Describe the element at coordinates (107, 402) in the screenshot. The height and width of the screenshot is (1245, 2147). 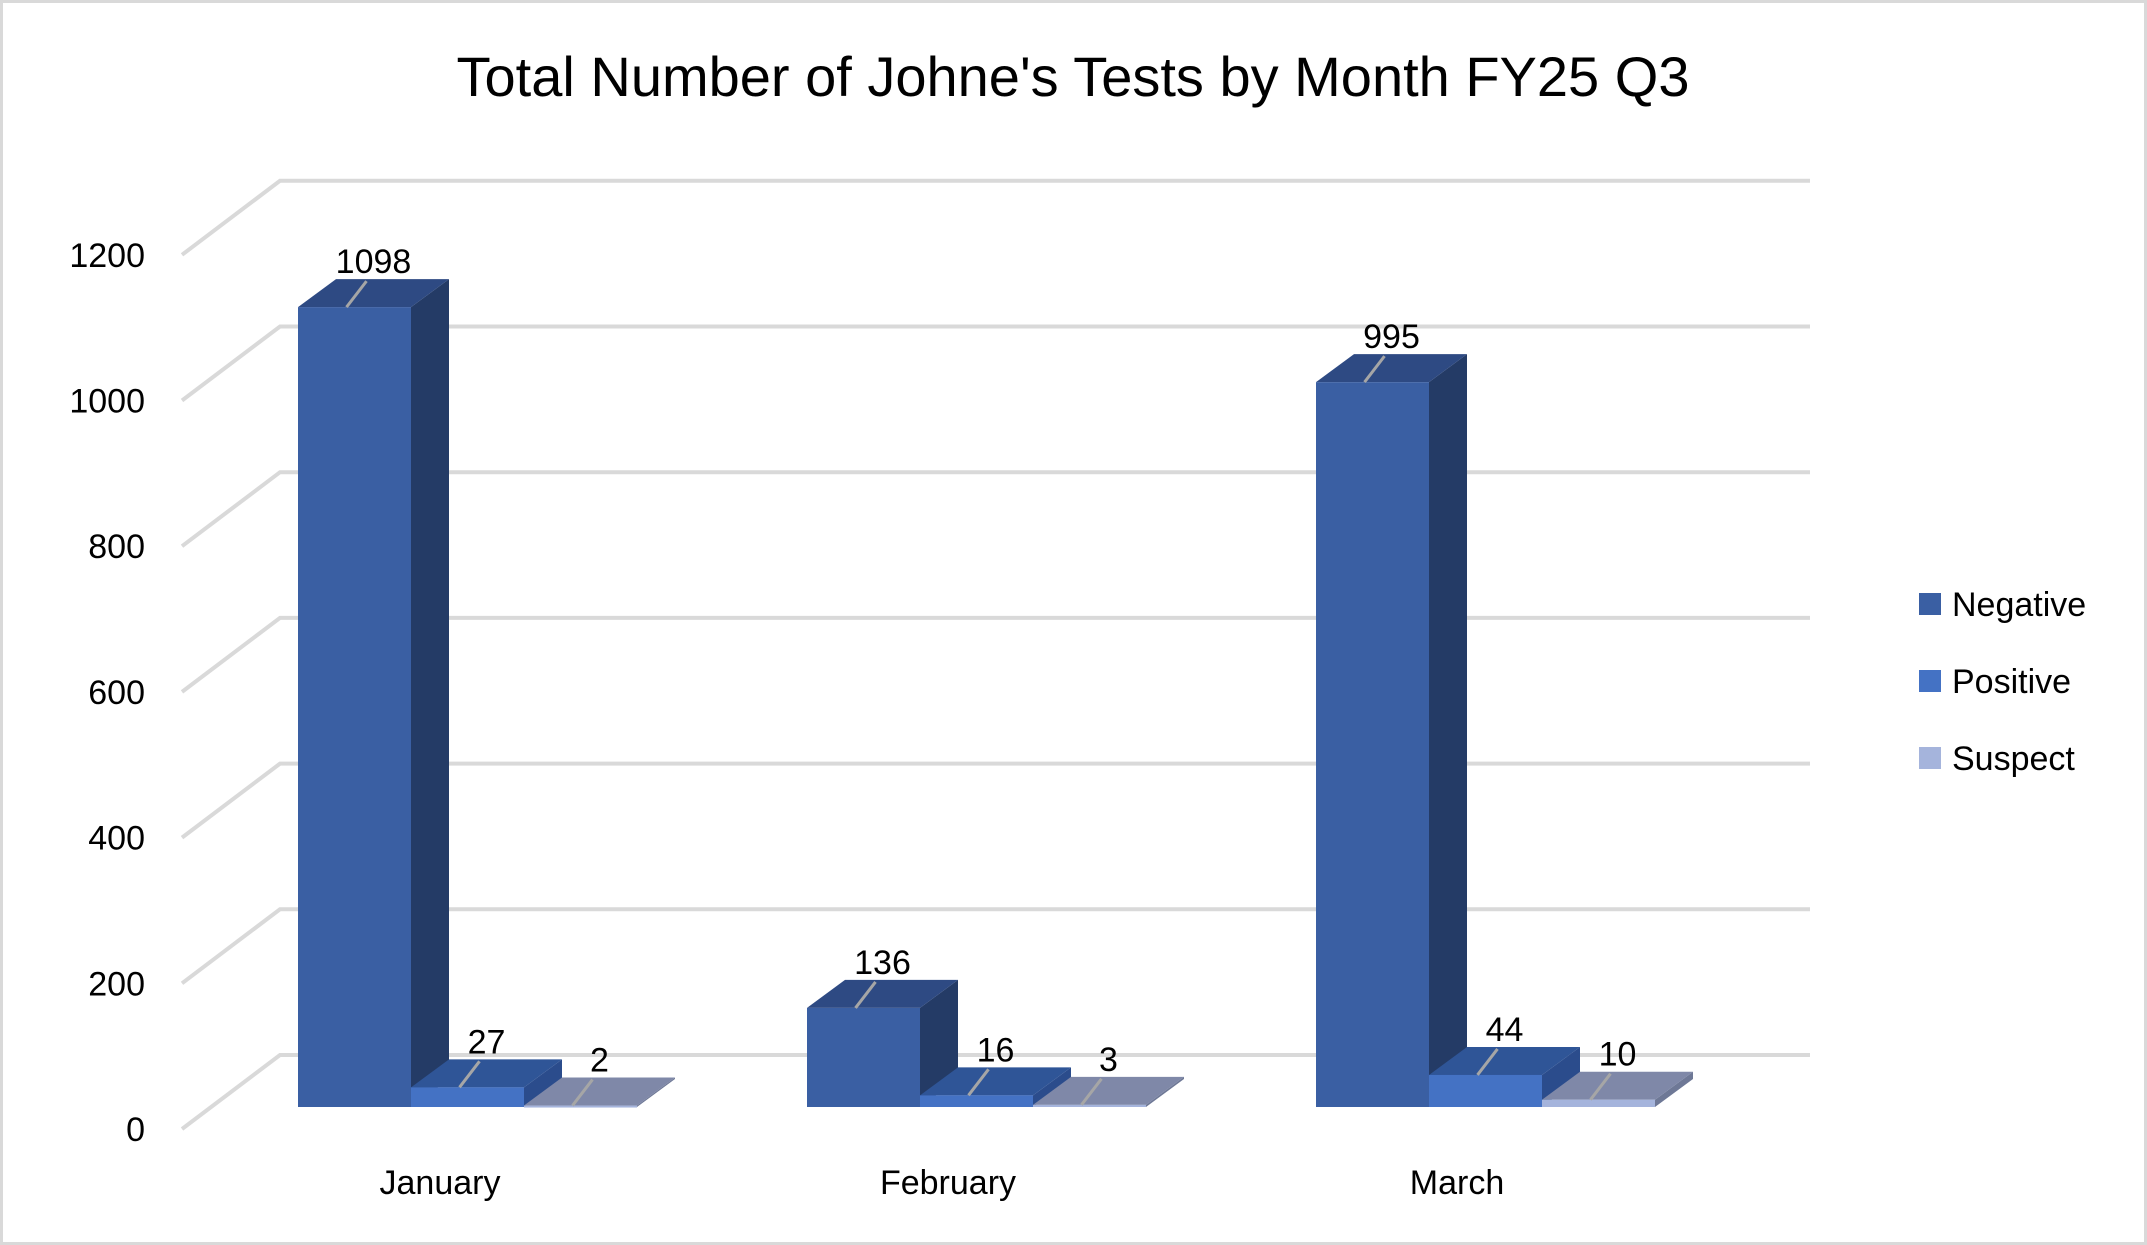
I see `y-tick-label: 1000` at that location.